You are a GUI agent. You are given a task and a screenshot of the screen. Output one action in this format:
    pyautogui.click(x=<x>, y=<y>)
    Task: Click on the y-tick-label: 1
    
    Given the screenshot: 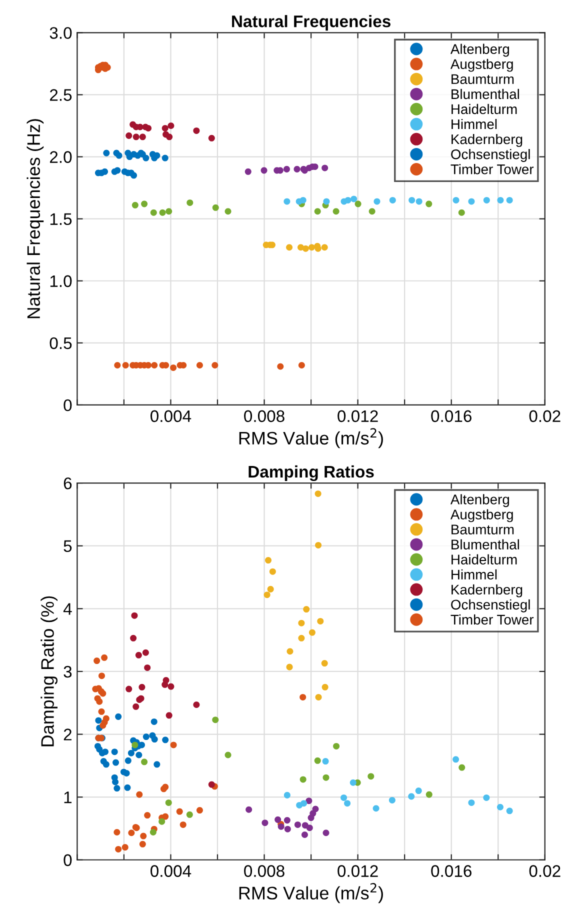 What is the action you would take?
    pyautogui.click(x=68, y=798)
    